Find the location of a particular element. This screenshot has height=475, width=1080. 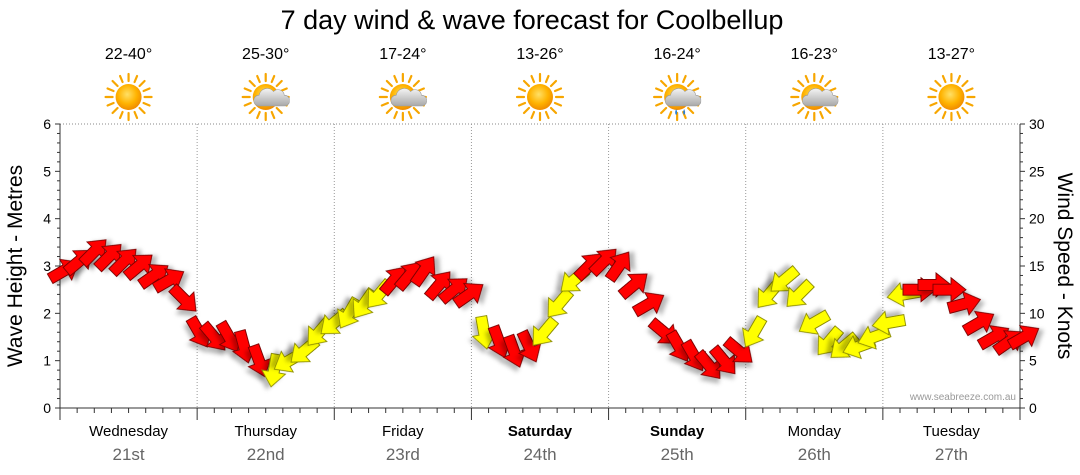

right-axis-ticks: 0 5 10 15 20 25 30 is located at coordinates (1032, 266).